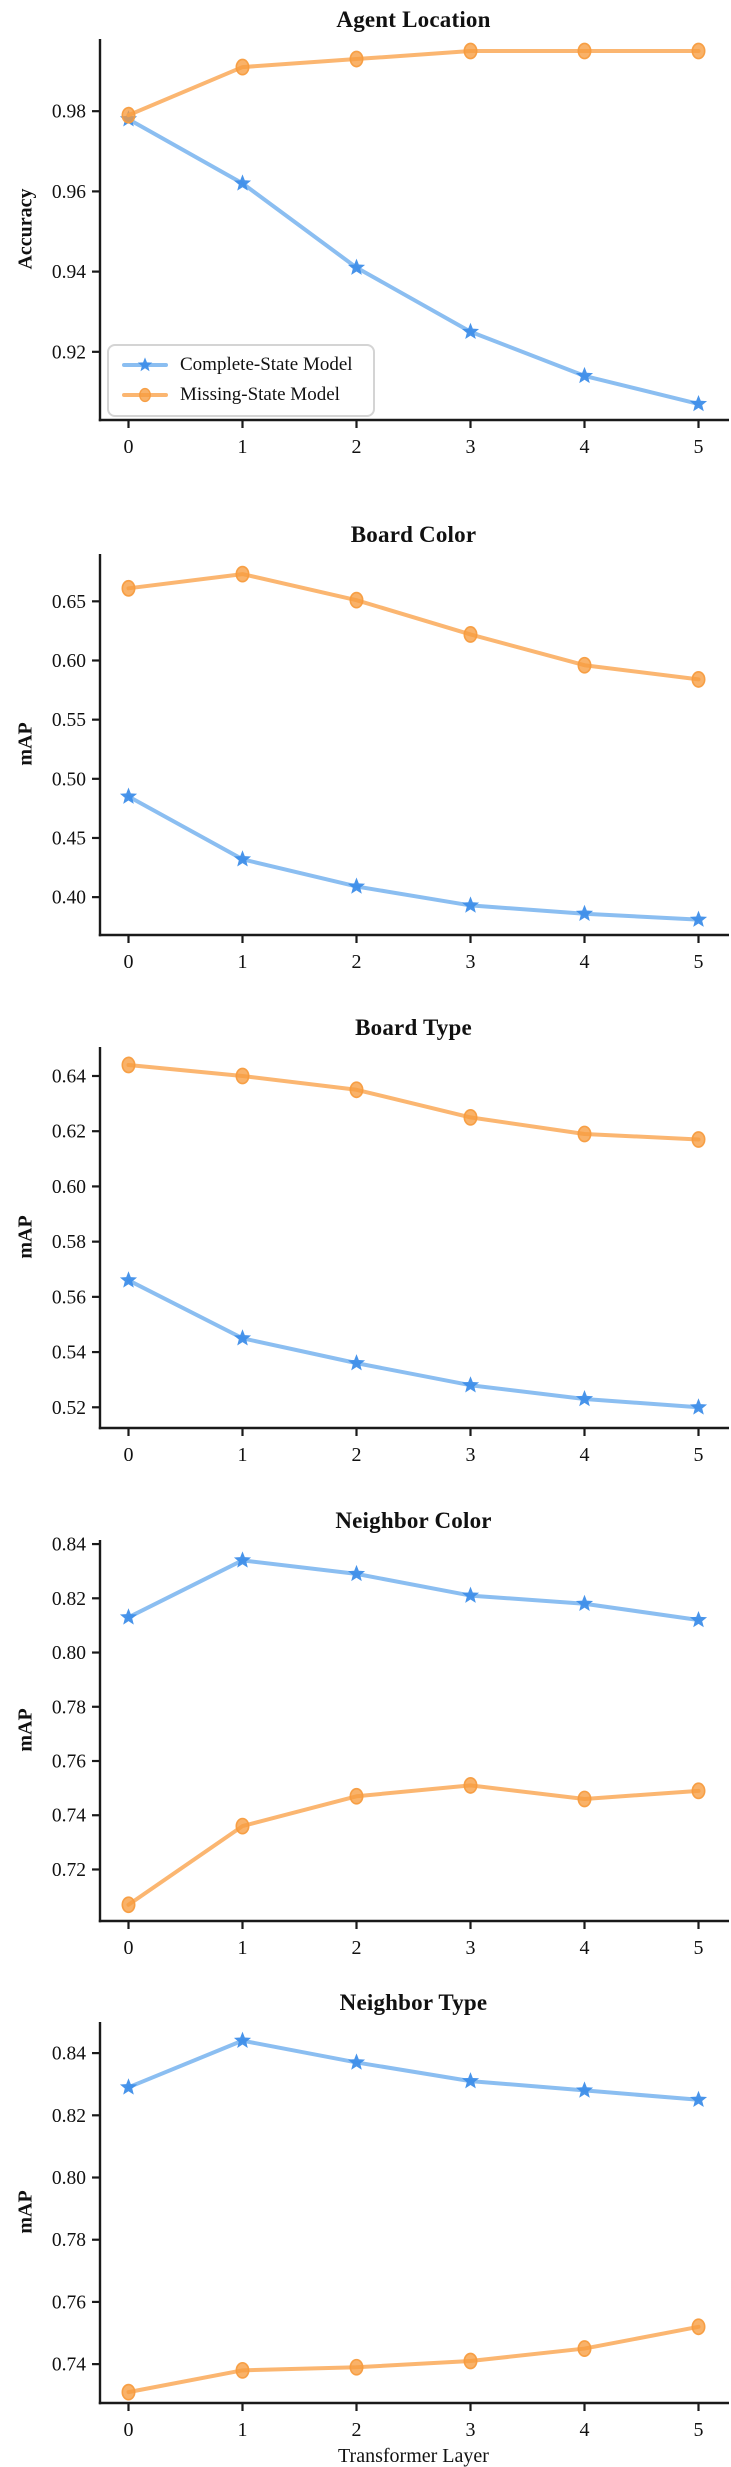 The height and width of the screenshot is (2467, 731). I want to click on svg-text: 0.62, so click(69, 1132).